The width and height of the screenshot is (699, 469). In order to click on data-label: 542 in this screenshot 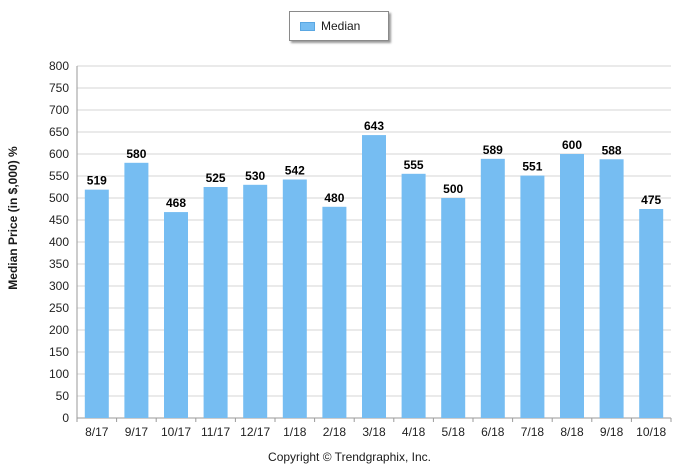, I will do `click(295, 171)`.